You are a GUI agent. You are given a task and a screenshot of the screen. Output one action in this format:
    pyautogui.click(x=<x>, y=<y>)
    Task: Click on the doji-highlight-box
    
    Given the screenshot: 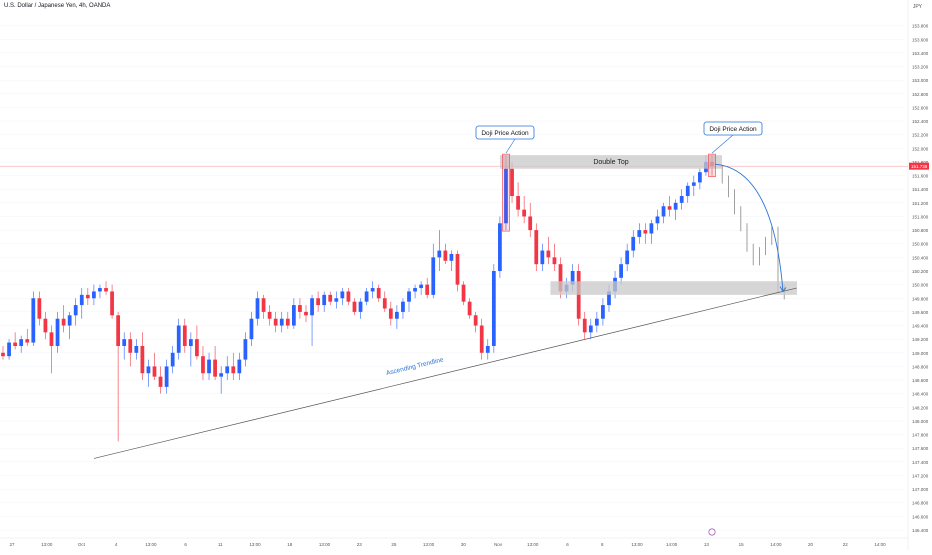 What is the action you would take?
    pyautogui.click(x=506, y=192)
    